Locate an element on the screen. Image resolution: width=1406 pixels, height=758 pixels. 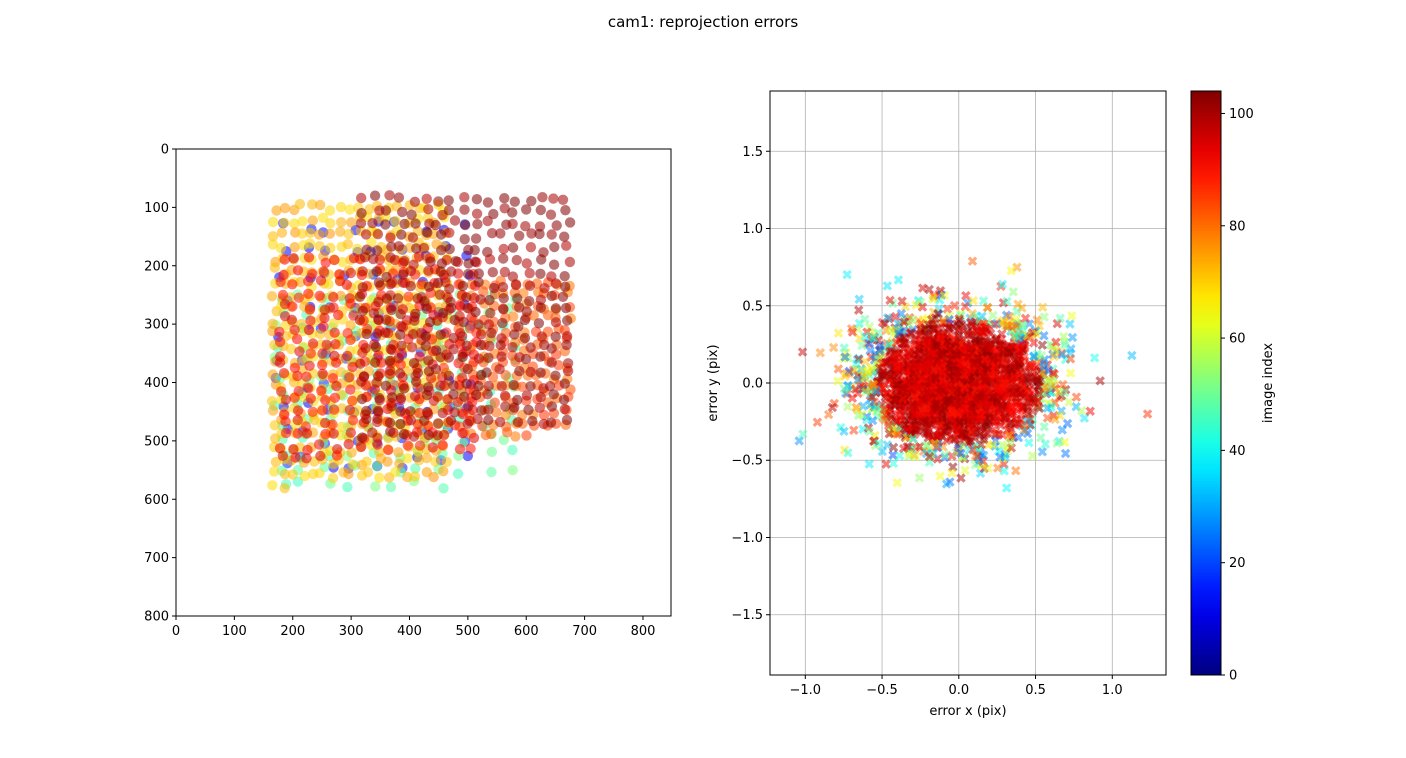
right-x-tick-label: 0.0 is located at coordinates (958, 690).